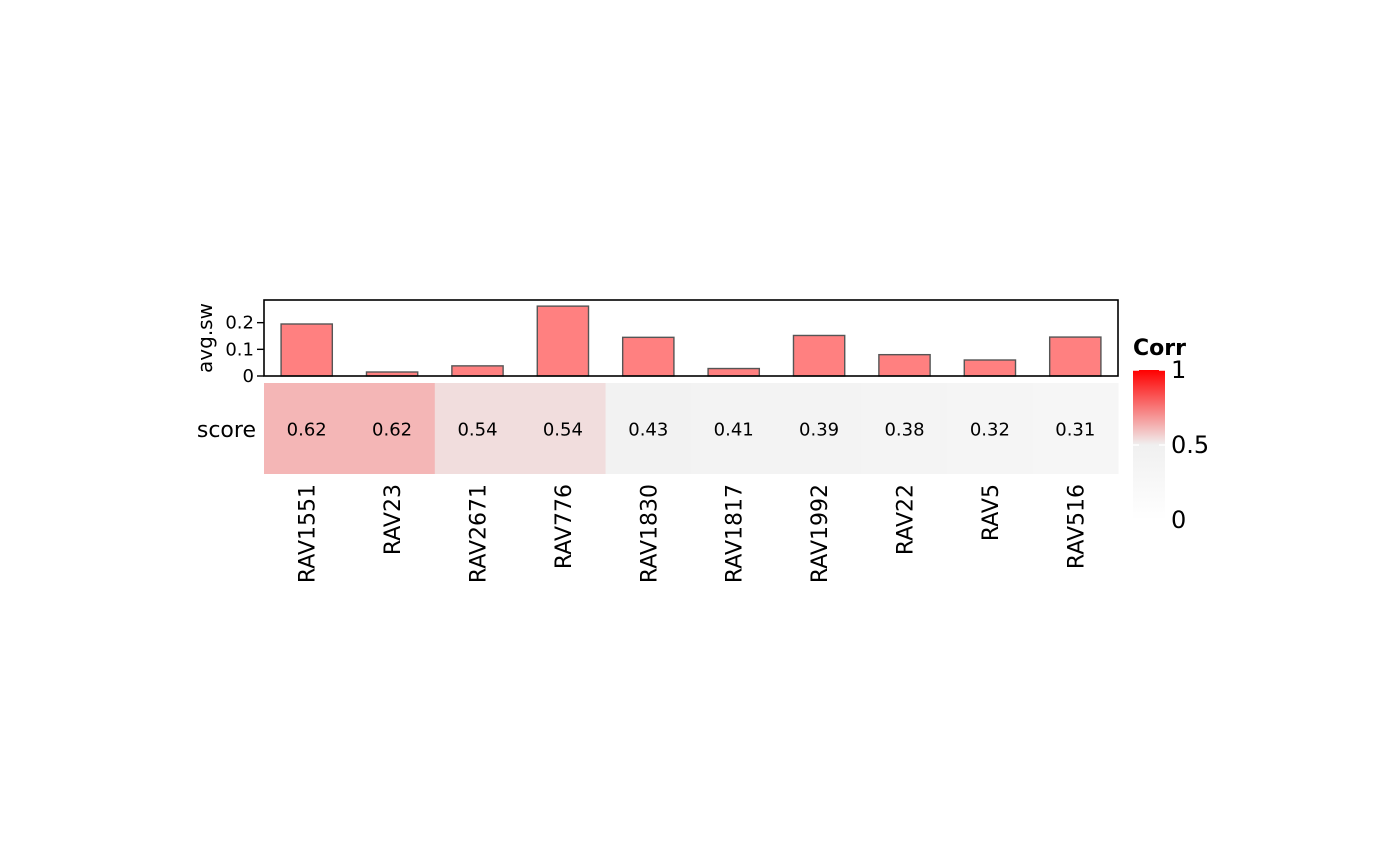 This screenshot has height=865, width=1400. I want to click on heatmap-body: 0.62 0.62 0.54 0.54 0.43 0.41 0.39 0.38 0.32 0.31, so click(691, 428).